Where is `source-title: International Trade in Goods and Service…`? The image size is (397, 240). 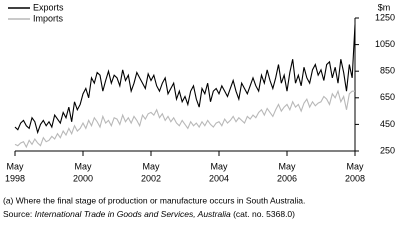 source-title: International Trade in Goods and Service… is located at coordinates (133, 214).